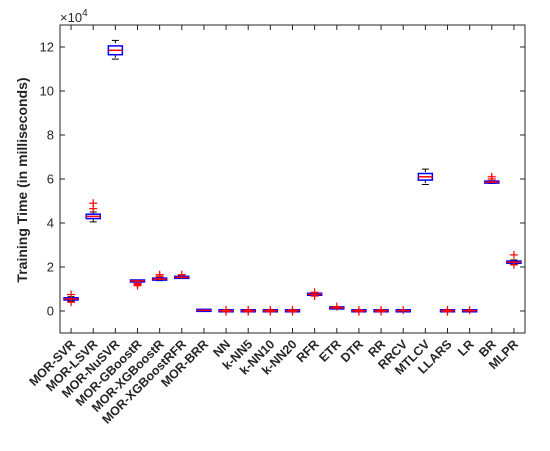 The height and width of the screenshot is (451, 550). What do you see at coordinates (352, 351) in the screenshot?
I see `x-tick-label: DTR` at bounding box center [352, 351].